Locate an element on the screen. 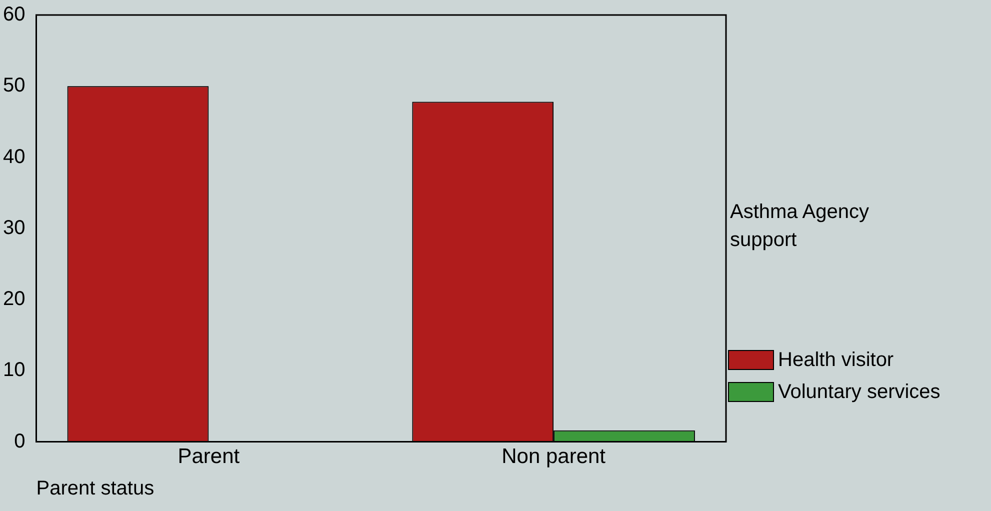 The height and width of the screenshot is (511, 991). y-tick-label: 40 is located at coordinates (14, 157).